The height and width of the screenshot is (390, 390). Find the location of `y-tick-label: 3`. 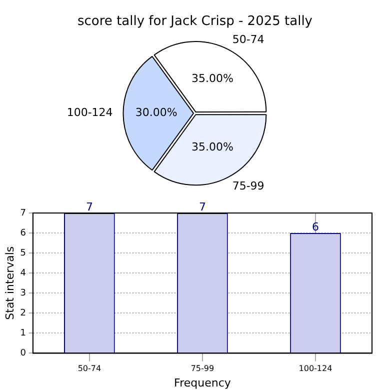

y-tick-label: 3 is located at coordinates (23, 293).